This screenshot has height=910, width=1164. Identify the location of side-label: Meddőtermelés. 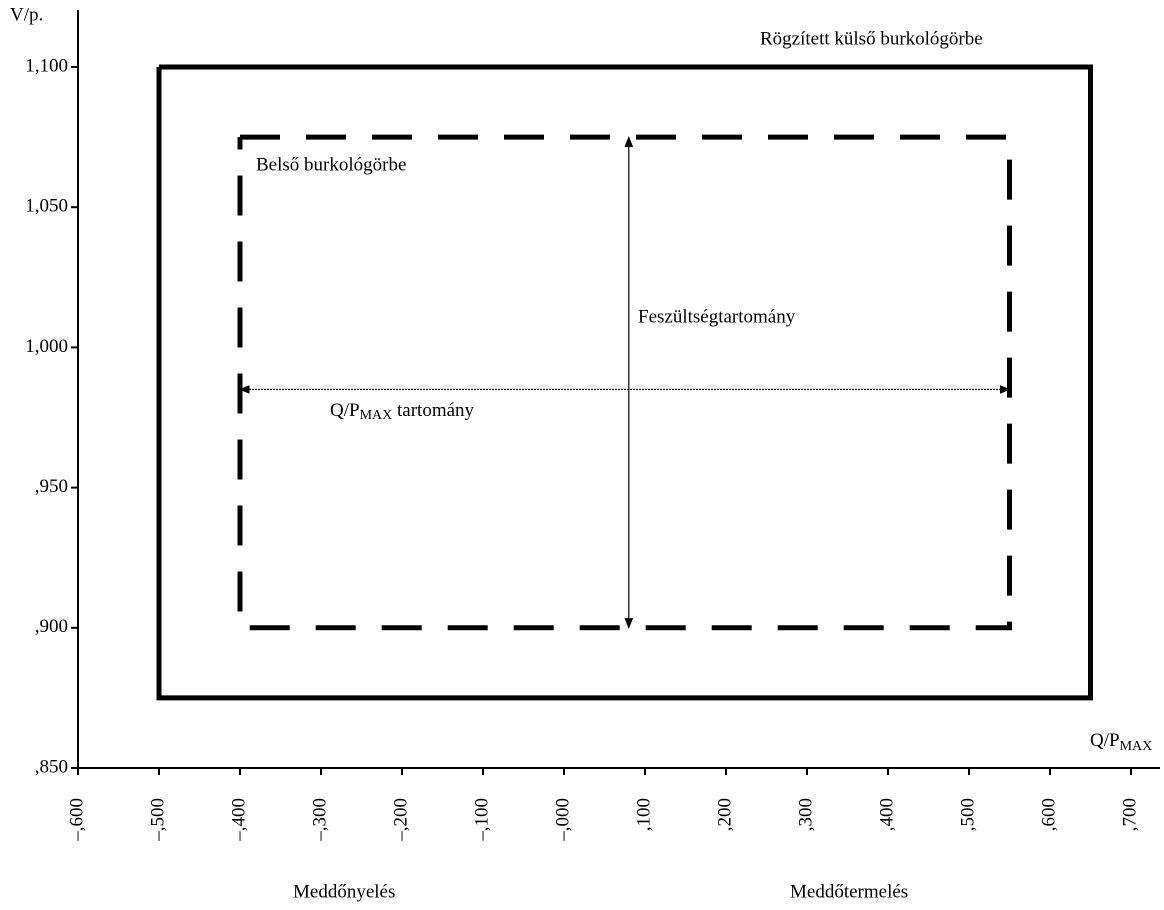
(849, 891).